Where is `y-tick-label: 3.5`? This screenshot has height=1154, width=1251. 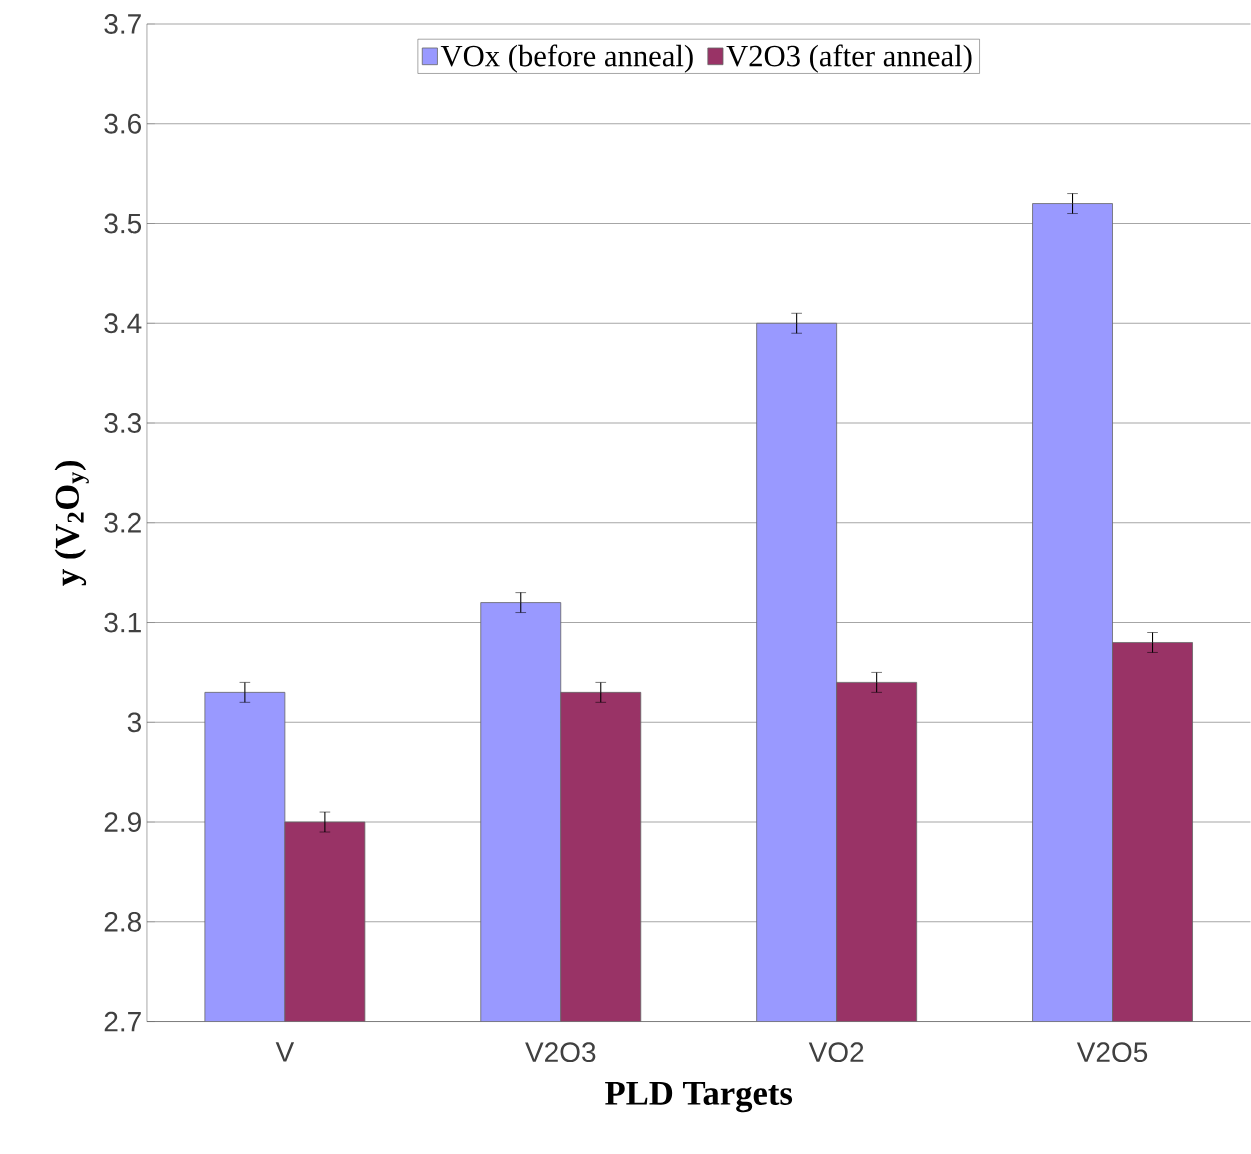
y-tick-label: 3.5 is located at coordinates (123, 223).